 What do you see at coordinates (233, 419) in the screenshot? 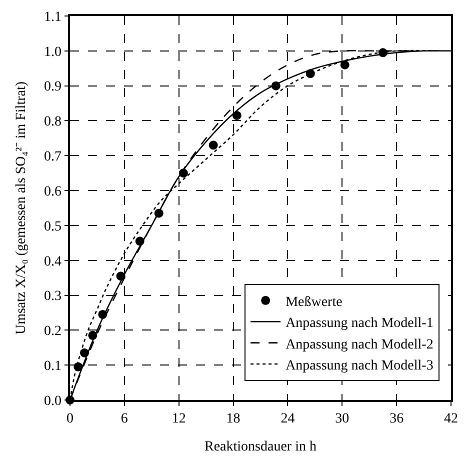
I see `x-tick-label: 18` at bounding box center [233, 419].